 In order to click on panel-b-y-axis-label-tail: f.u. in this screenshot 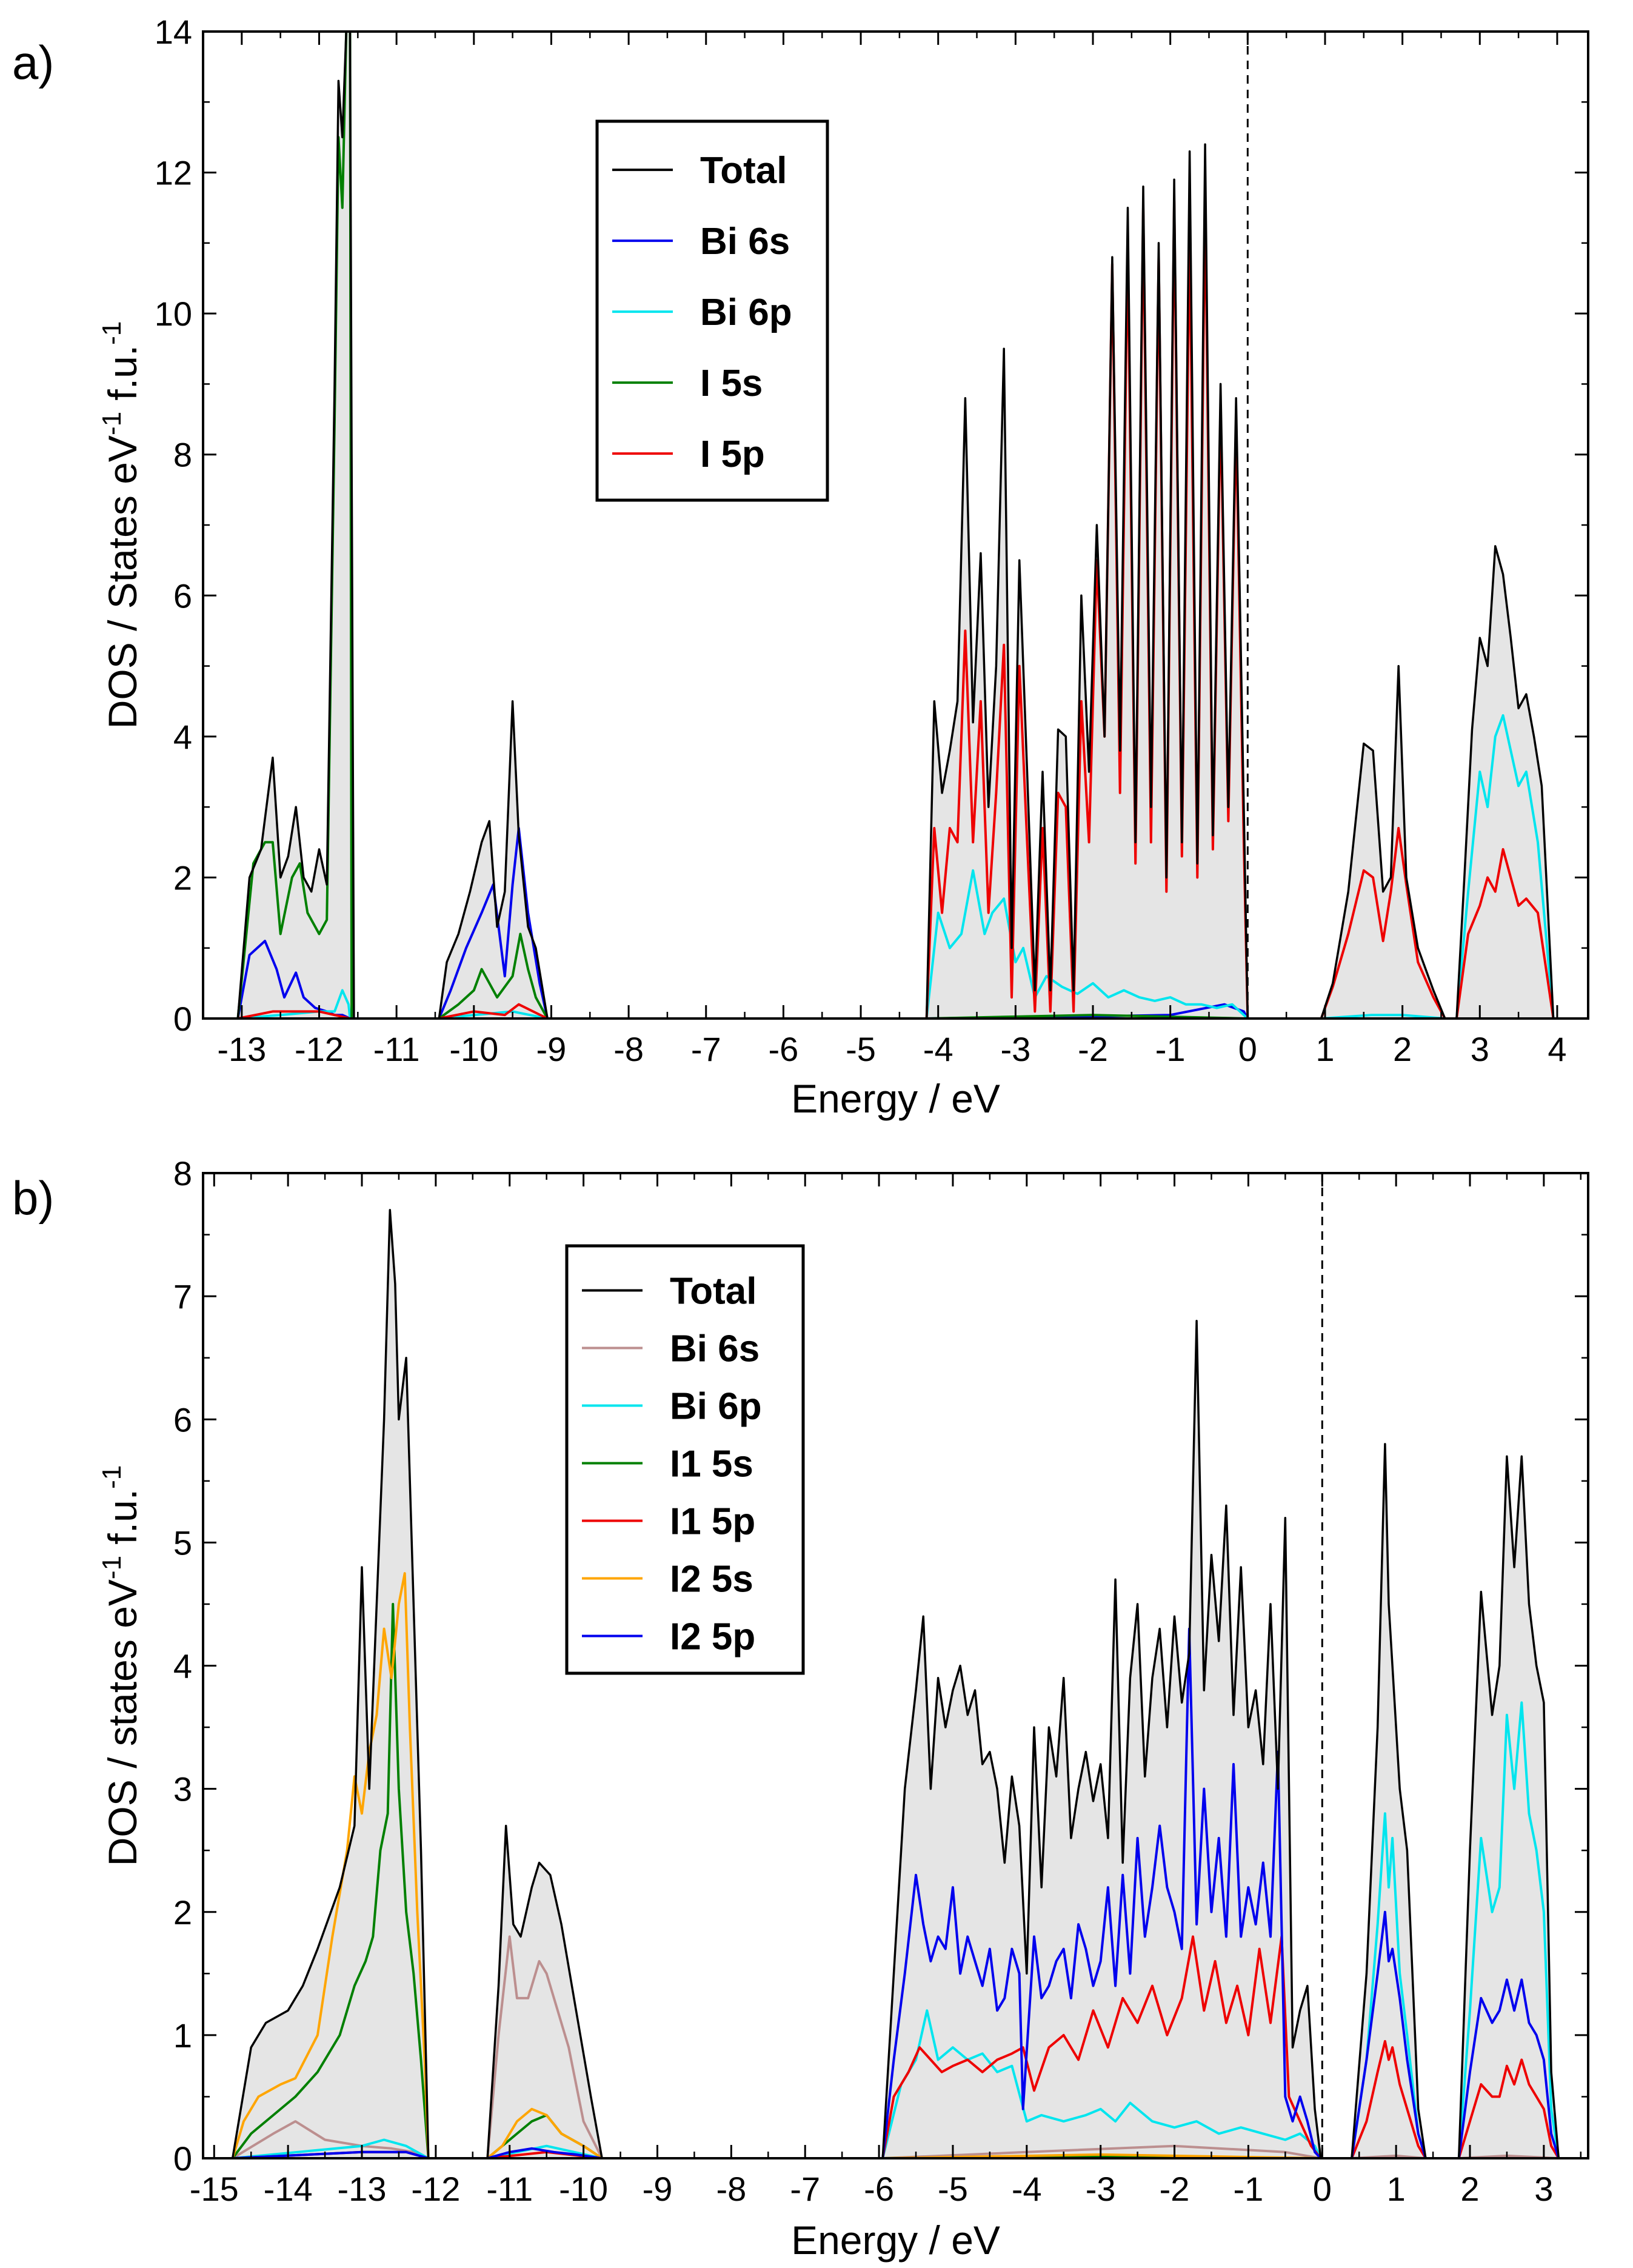, I will do `click(122, 1522)`.